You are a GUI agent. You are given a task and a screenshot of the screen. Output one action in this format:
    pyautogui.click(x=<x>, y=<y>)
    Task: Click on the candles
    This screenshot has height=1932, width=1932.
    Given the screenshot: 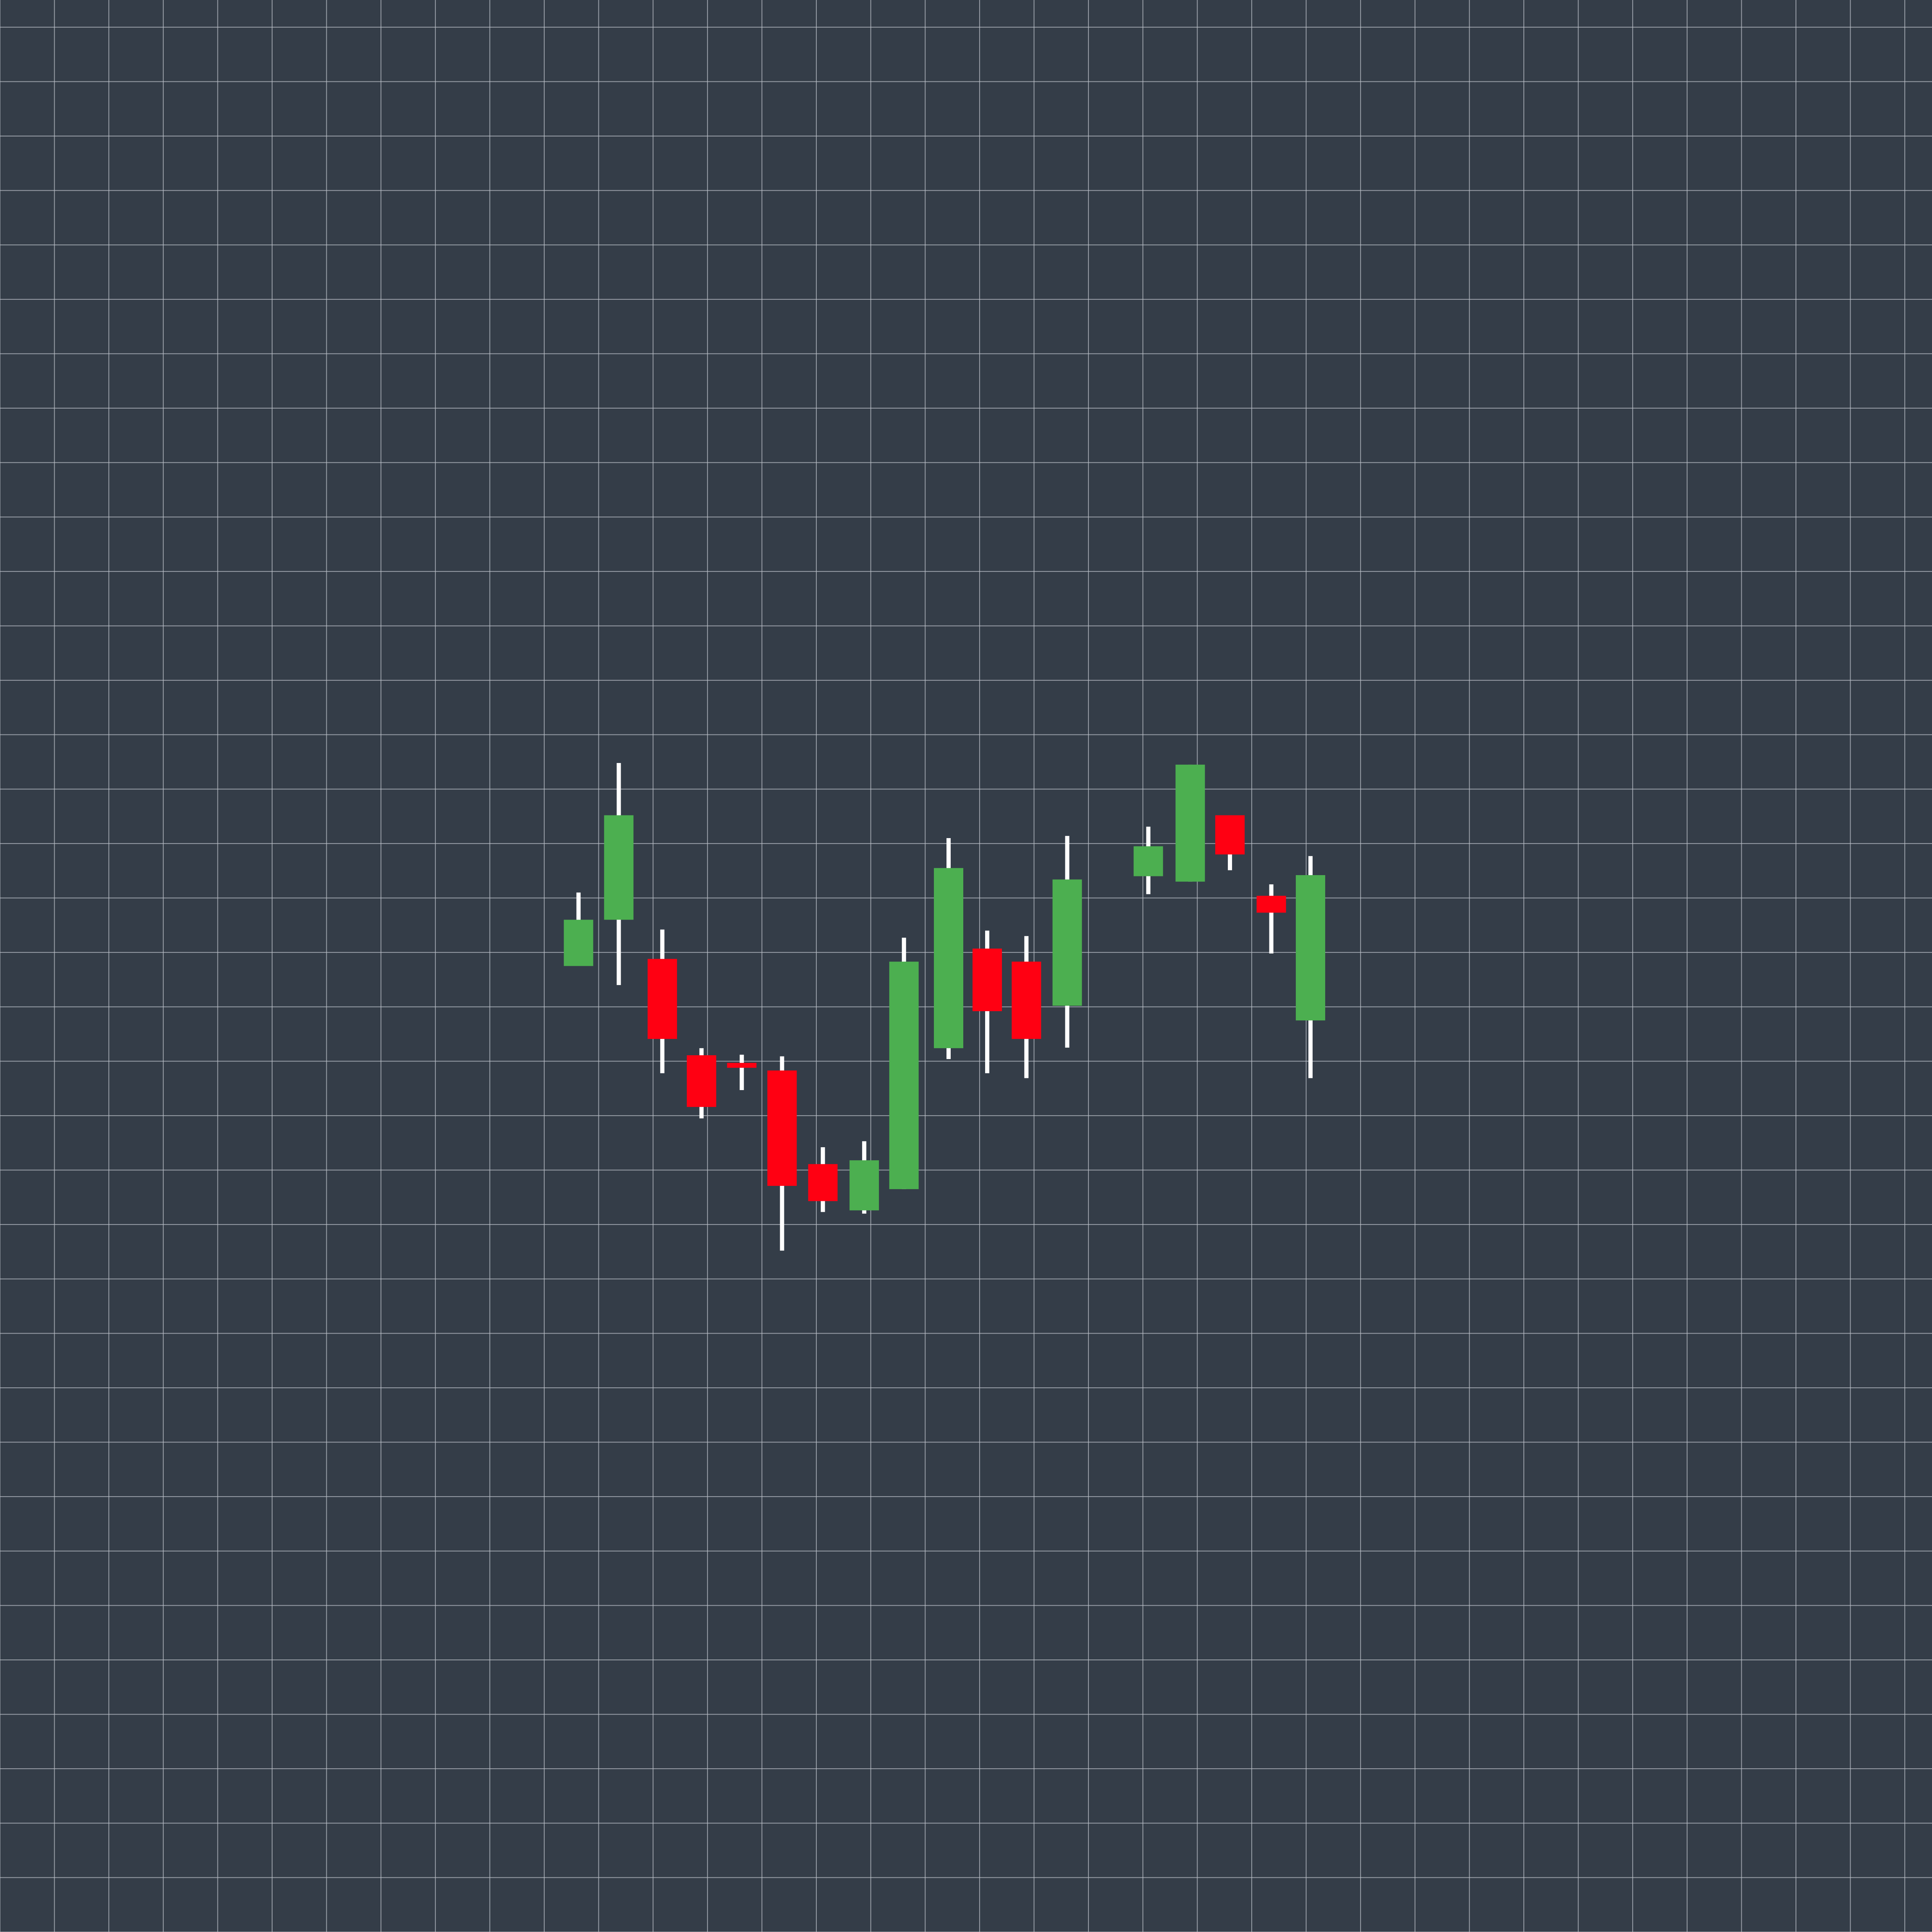 What is the action you would take?
    pyautogui.click(x=944, y=1007)
    